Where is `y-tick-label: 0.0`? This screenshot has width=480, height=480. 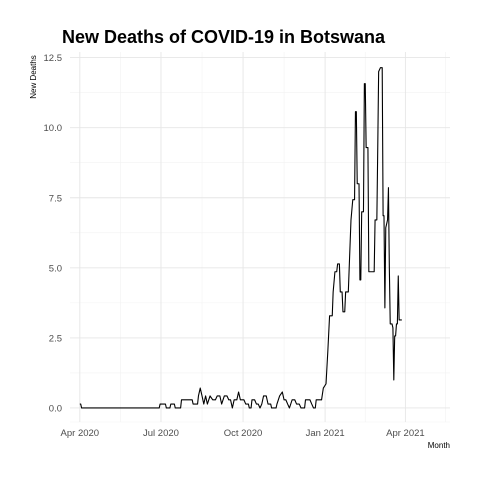
y-tick-label: 0.0 is located at coordinates (55, 408).